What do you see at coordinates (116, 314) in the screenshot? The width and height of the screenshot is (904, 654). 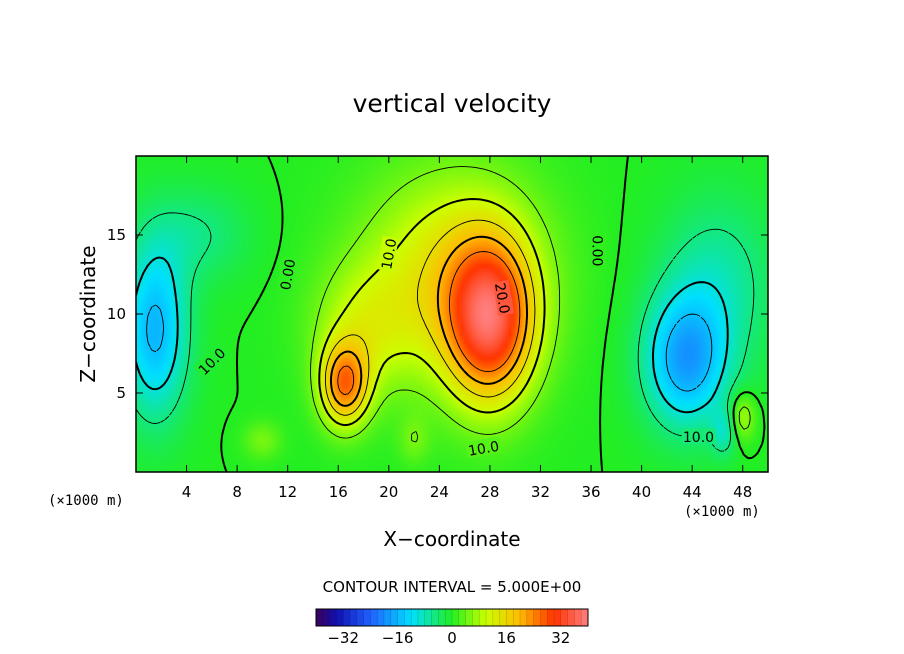 I see `y-tick-label: 10` at bounding box center [116, 314].